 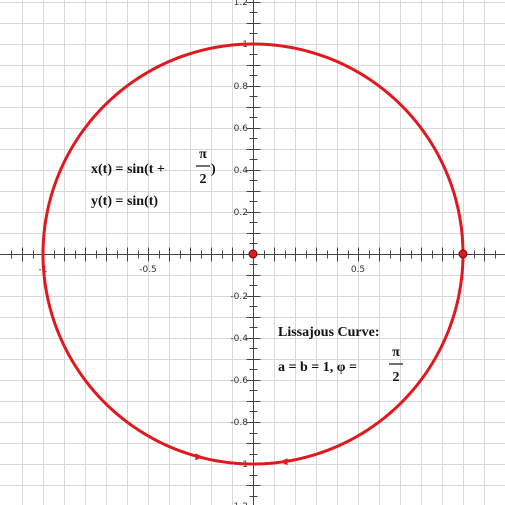 I want to click on y-tick-label: 0.2, so click(x=241, y=213).